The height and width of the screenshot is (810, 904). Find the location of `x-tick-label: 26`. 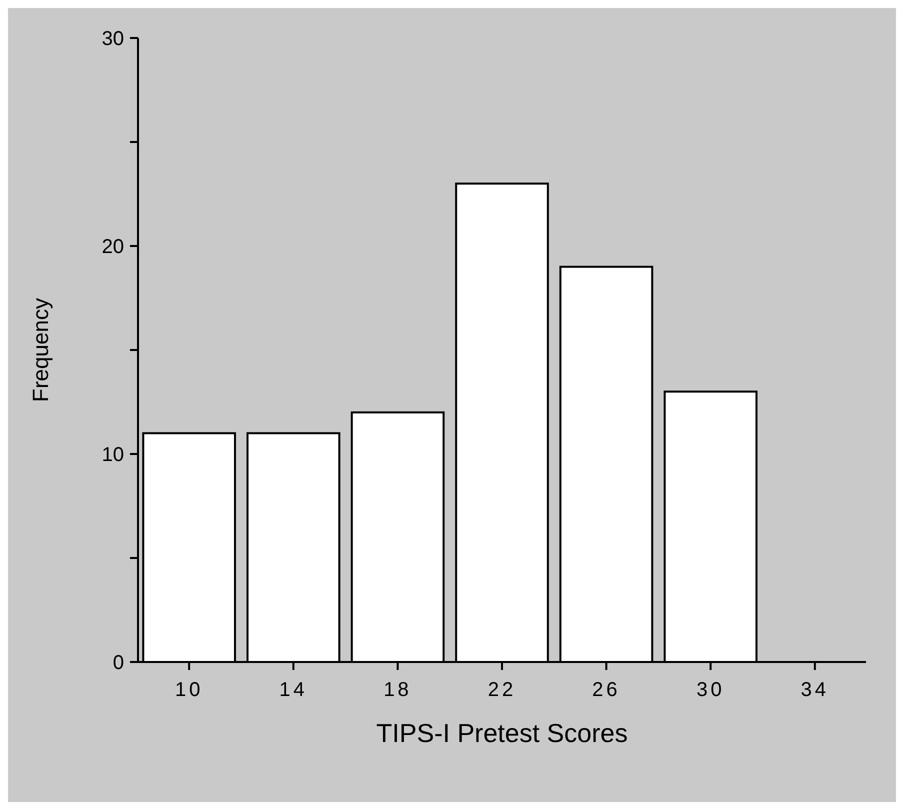

x-tick-label: 26 is located at coordinates (606, 690).